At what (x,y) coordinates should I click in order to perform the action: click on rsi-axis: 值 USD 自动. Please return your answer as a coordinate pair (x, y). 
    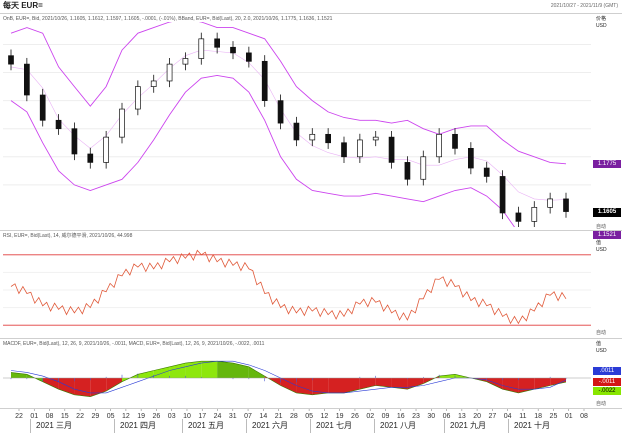
    Looking at the image, I should click on (607, 289).